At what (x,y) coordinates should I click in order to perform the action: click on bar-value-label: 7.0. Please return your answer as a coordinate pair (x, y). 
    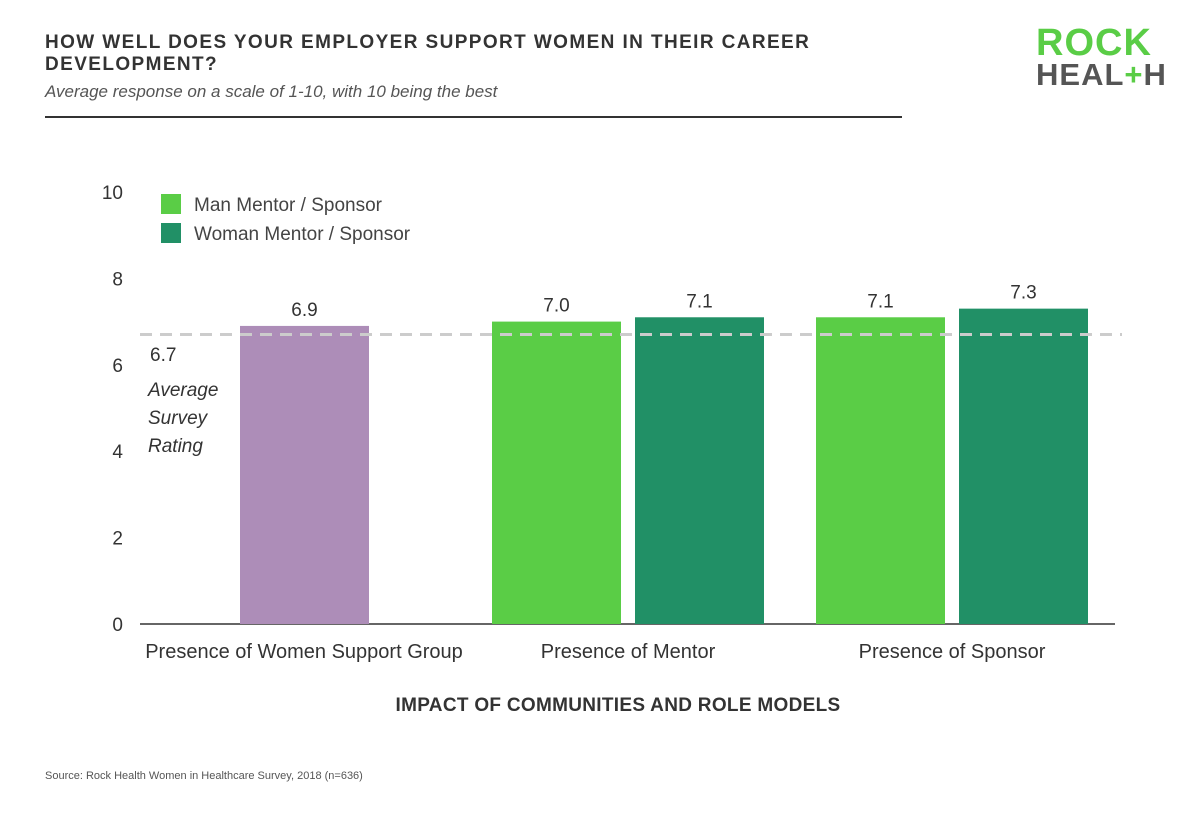
    Looking at the image, I should click on (556, 306).